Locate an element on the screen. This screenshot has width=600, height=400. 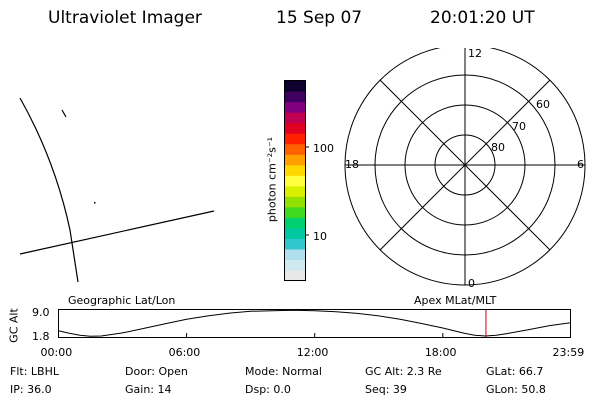
colorbar-tick-label-100: 100 is located at coordinates (323, 148).